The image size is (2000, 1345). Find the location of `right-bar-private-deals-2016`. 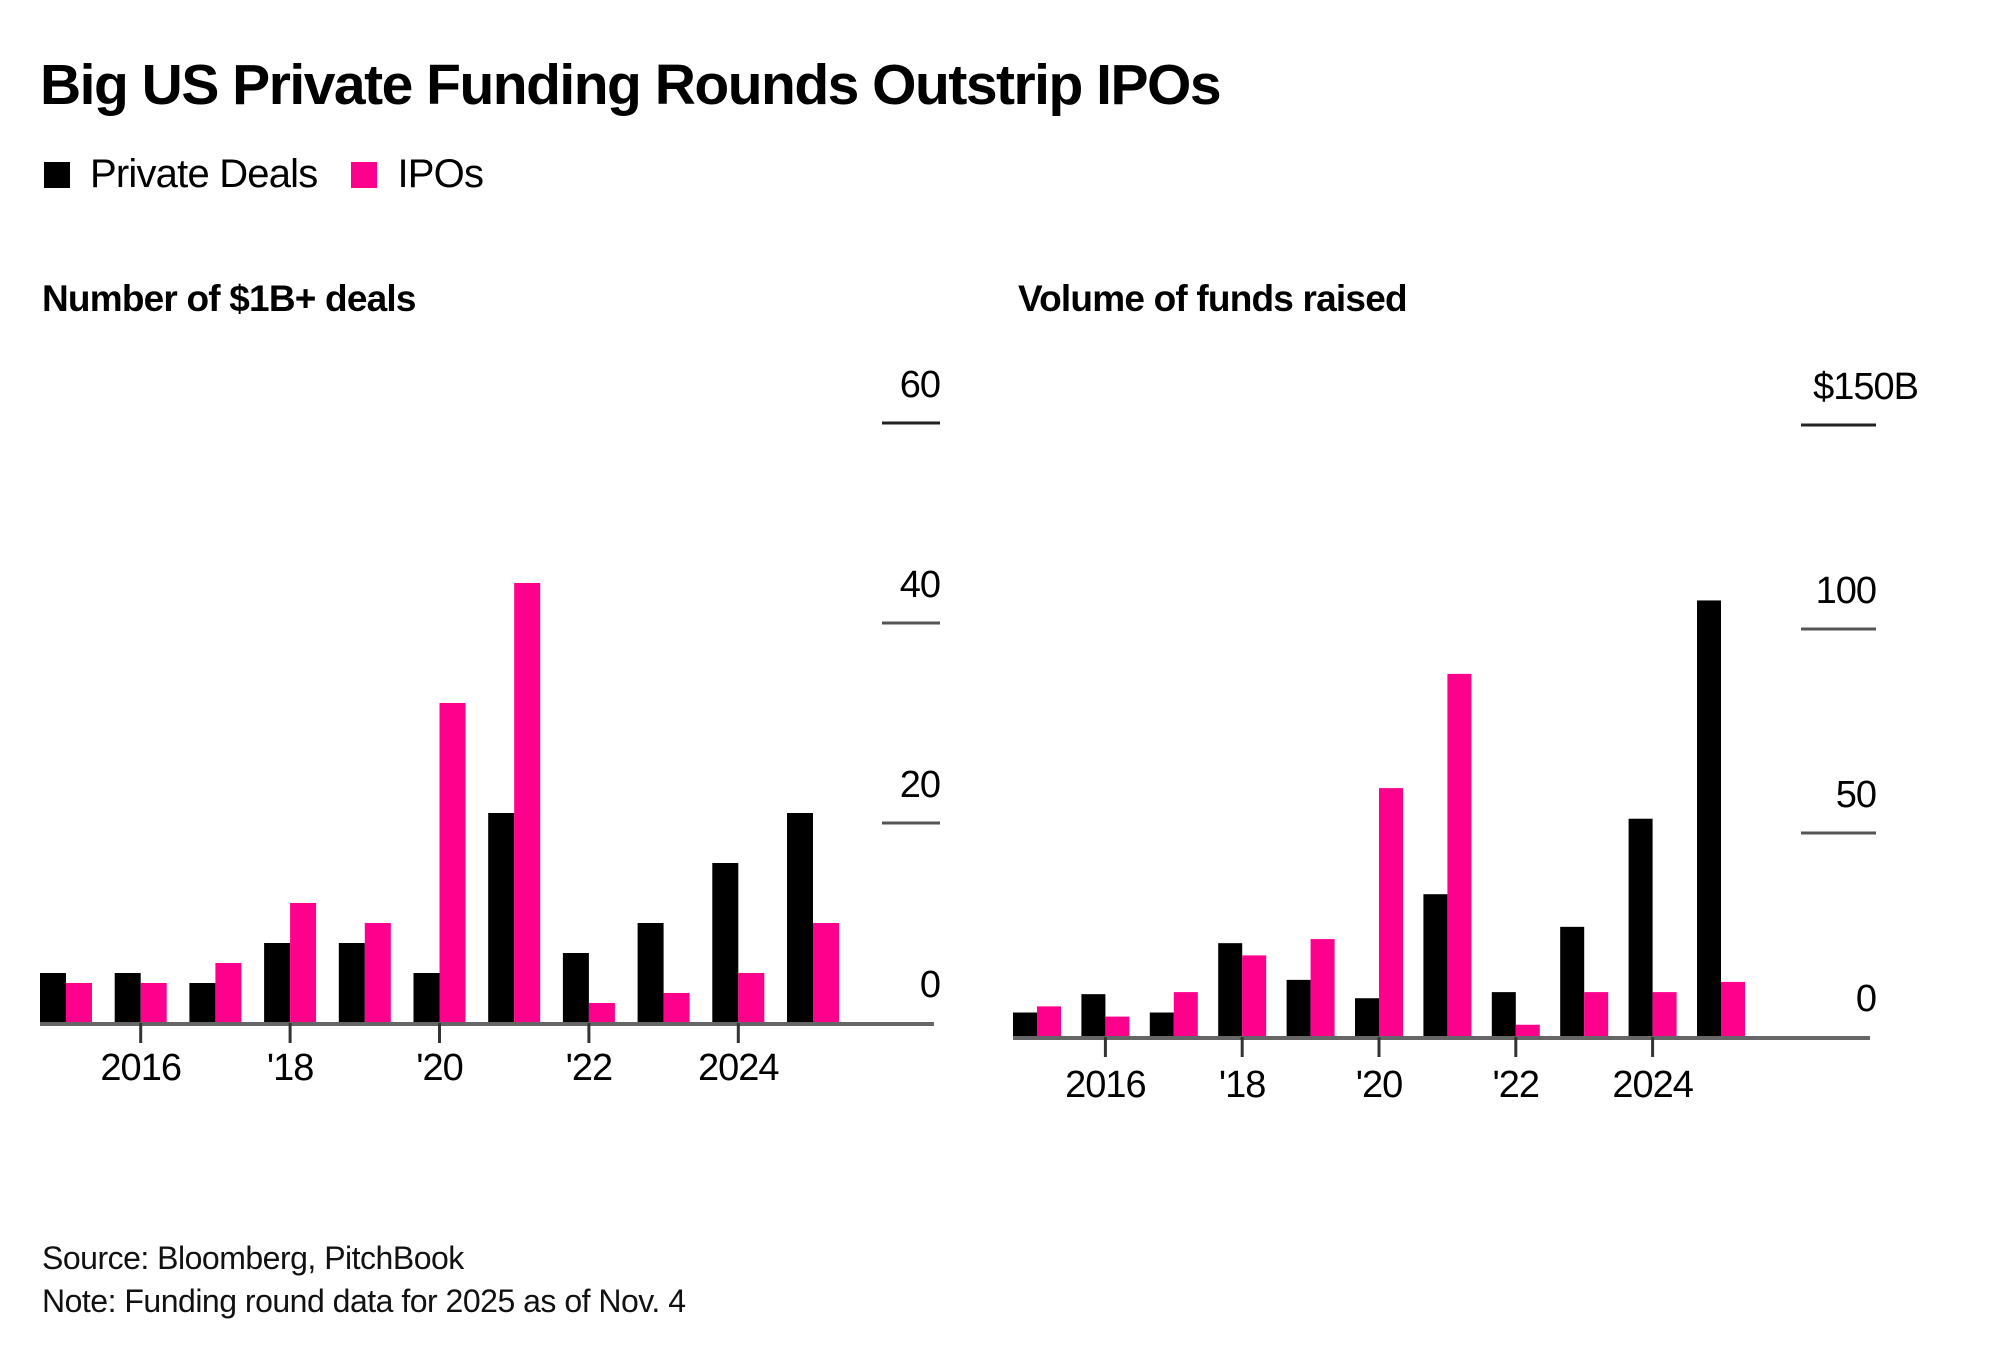

right-bar-private-deals-2016 is located at coordinates (1093, 1015).